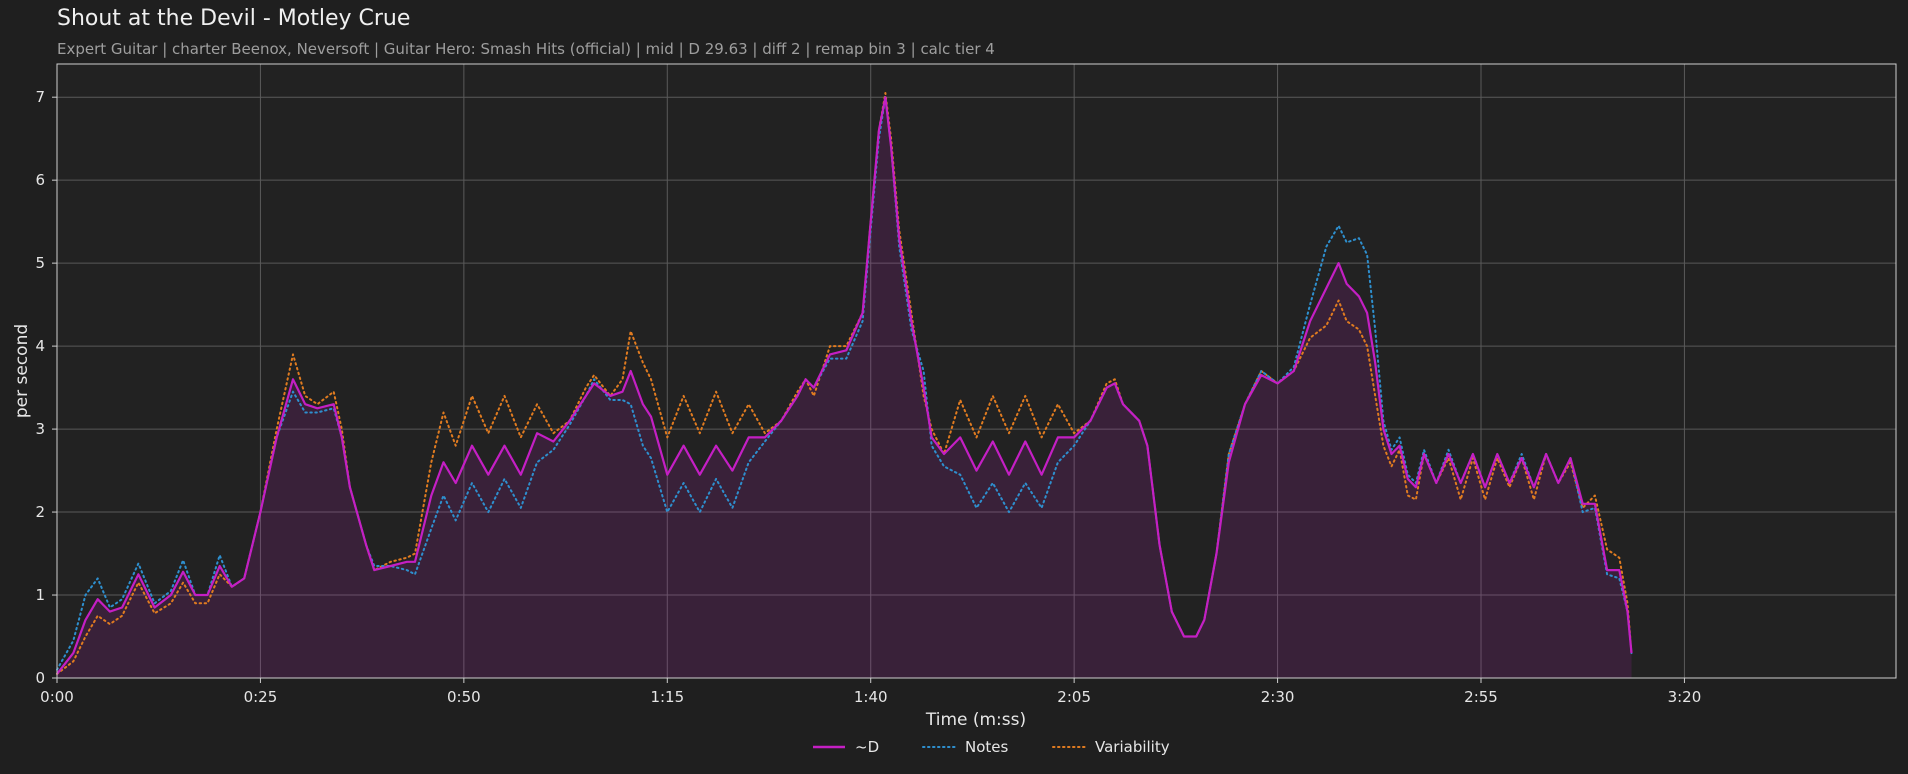 This screenshot has width=1908, height=774. I want to click on legend-label: Variability, so click(1132, 747).